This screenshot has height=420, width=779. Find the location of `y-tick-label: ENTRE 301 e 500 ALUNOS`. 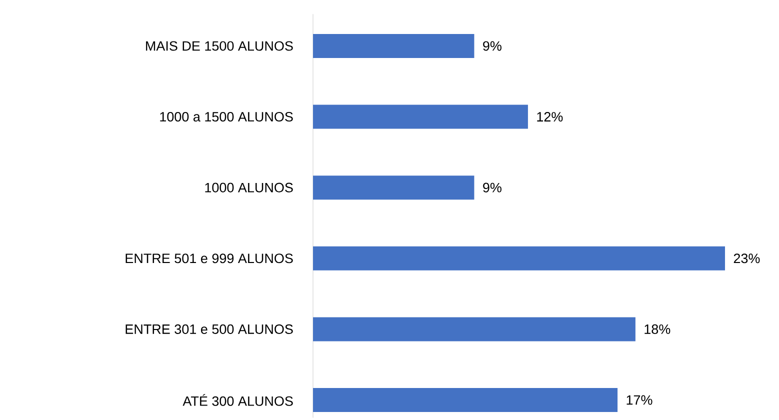

y-tick-label: ENTRE 301 e 500 ALUNOS is located at coordinates (209, 329).